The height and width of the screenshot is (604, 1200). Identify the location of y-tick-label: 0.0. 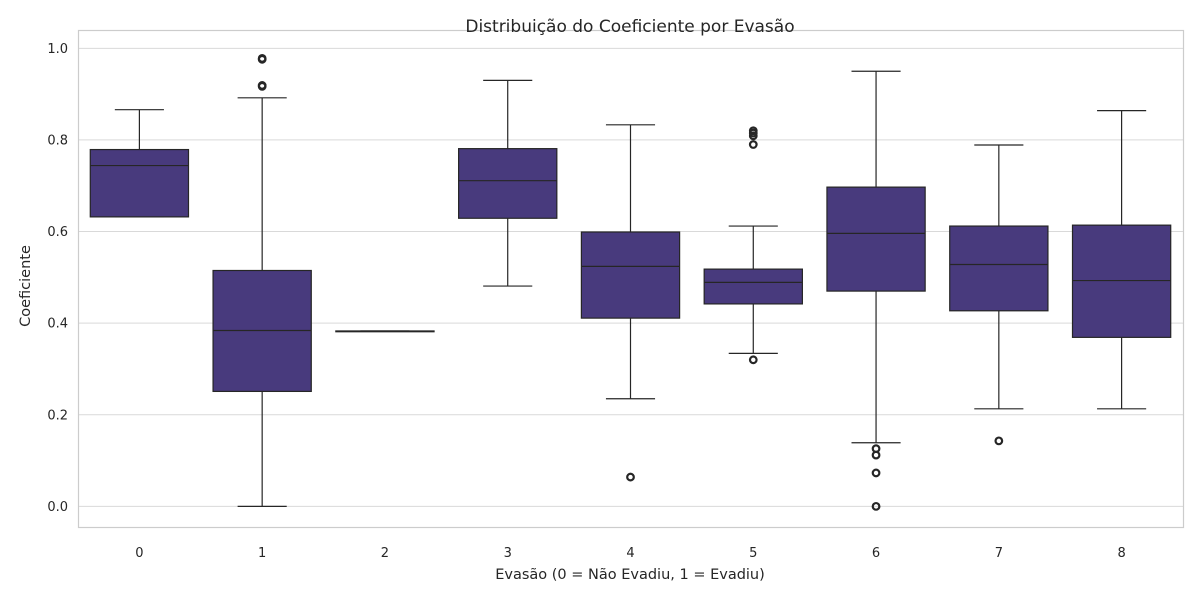
(57, 507).